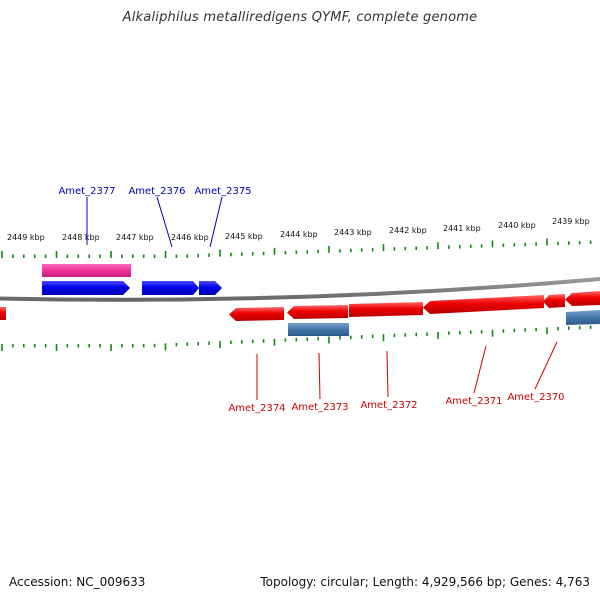 The height and width of the screenshot is (600, 600). I want to click on gene-label-amet-2371: Amet_2371, so click(473, 401).